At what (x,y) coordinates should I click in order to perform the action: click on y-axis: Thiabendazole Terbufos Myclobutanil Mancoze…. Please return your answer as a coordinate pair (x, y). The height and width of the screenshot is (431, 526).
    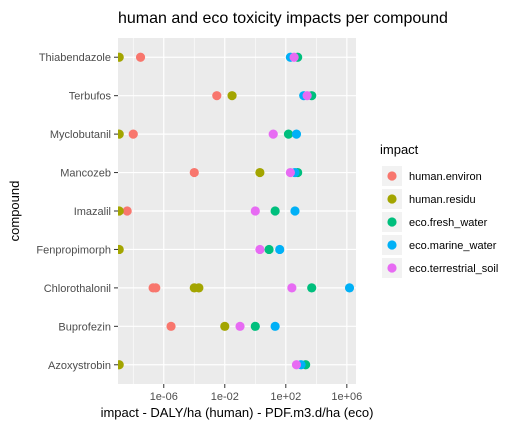
    Looking at the image, I should click on (77, 212).